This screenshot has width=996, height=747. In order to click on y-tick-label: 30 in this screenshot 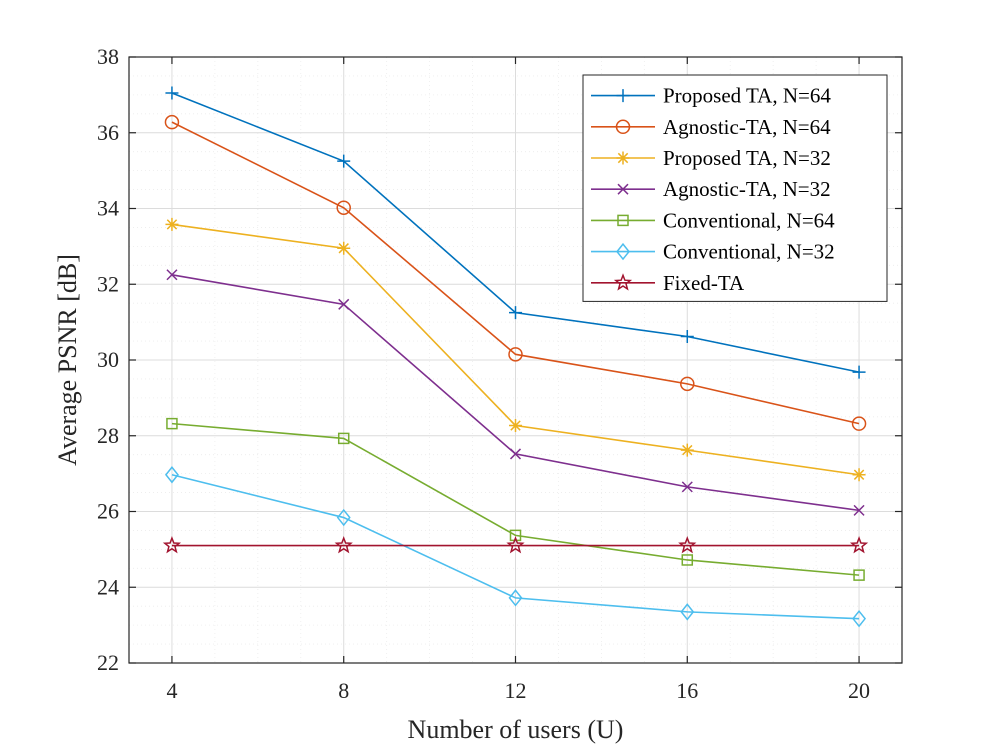, I will do `click(108, 359)`.